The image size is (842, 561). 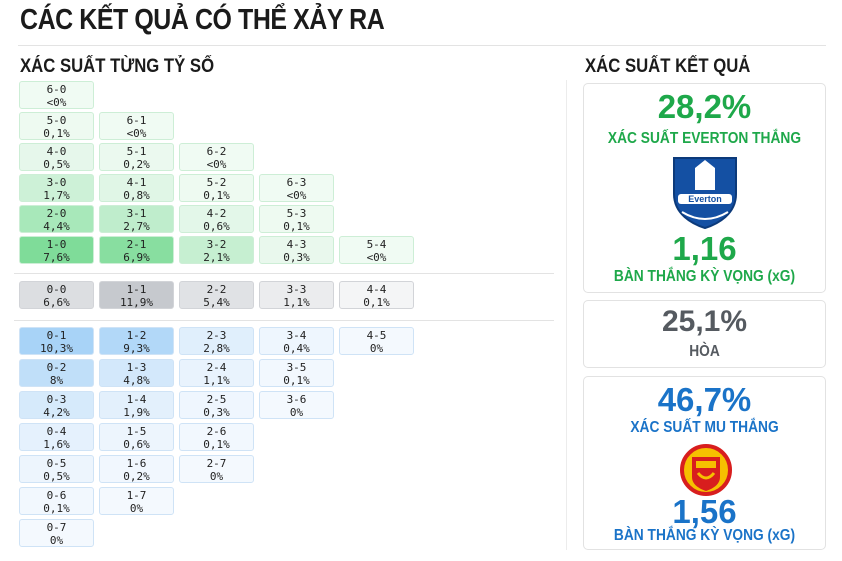 What do you see at coordinates (56, 257) in the screenshot?
I see `probability: 7,6%` at bounding box center [56, 257].